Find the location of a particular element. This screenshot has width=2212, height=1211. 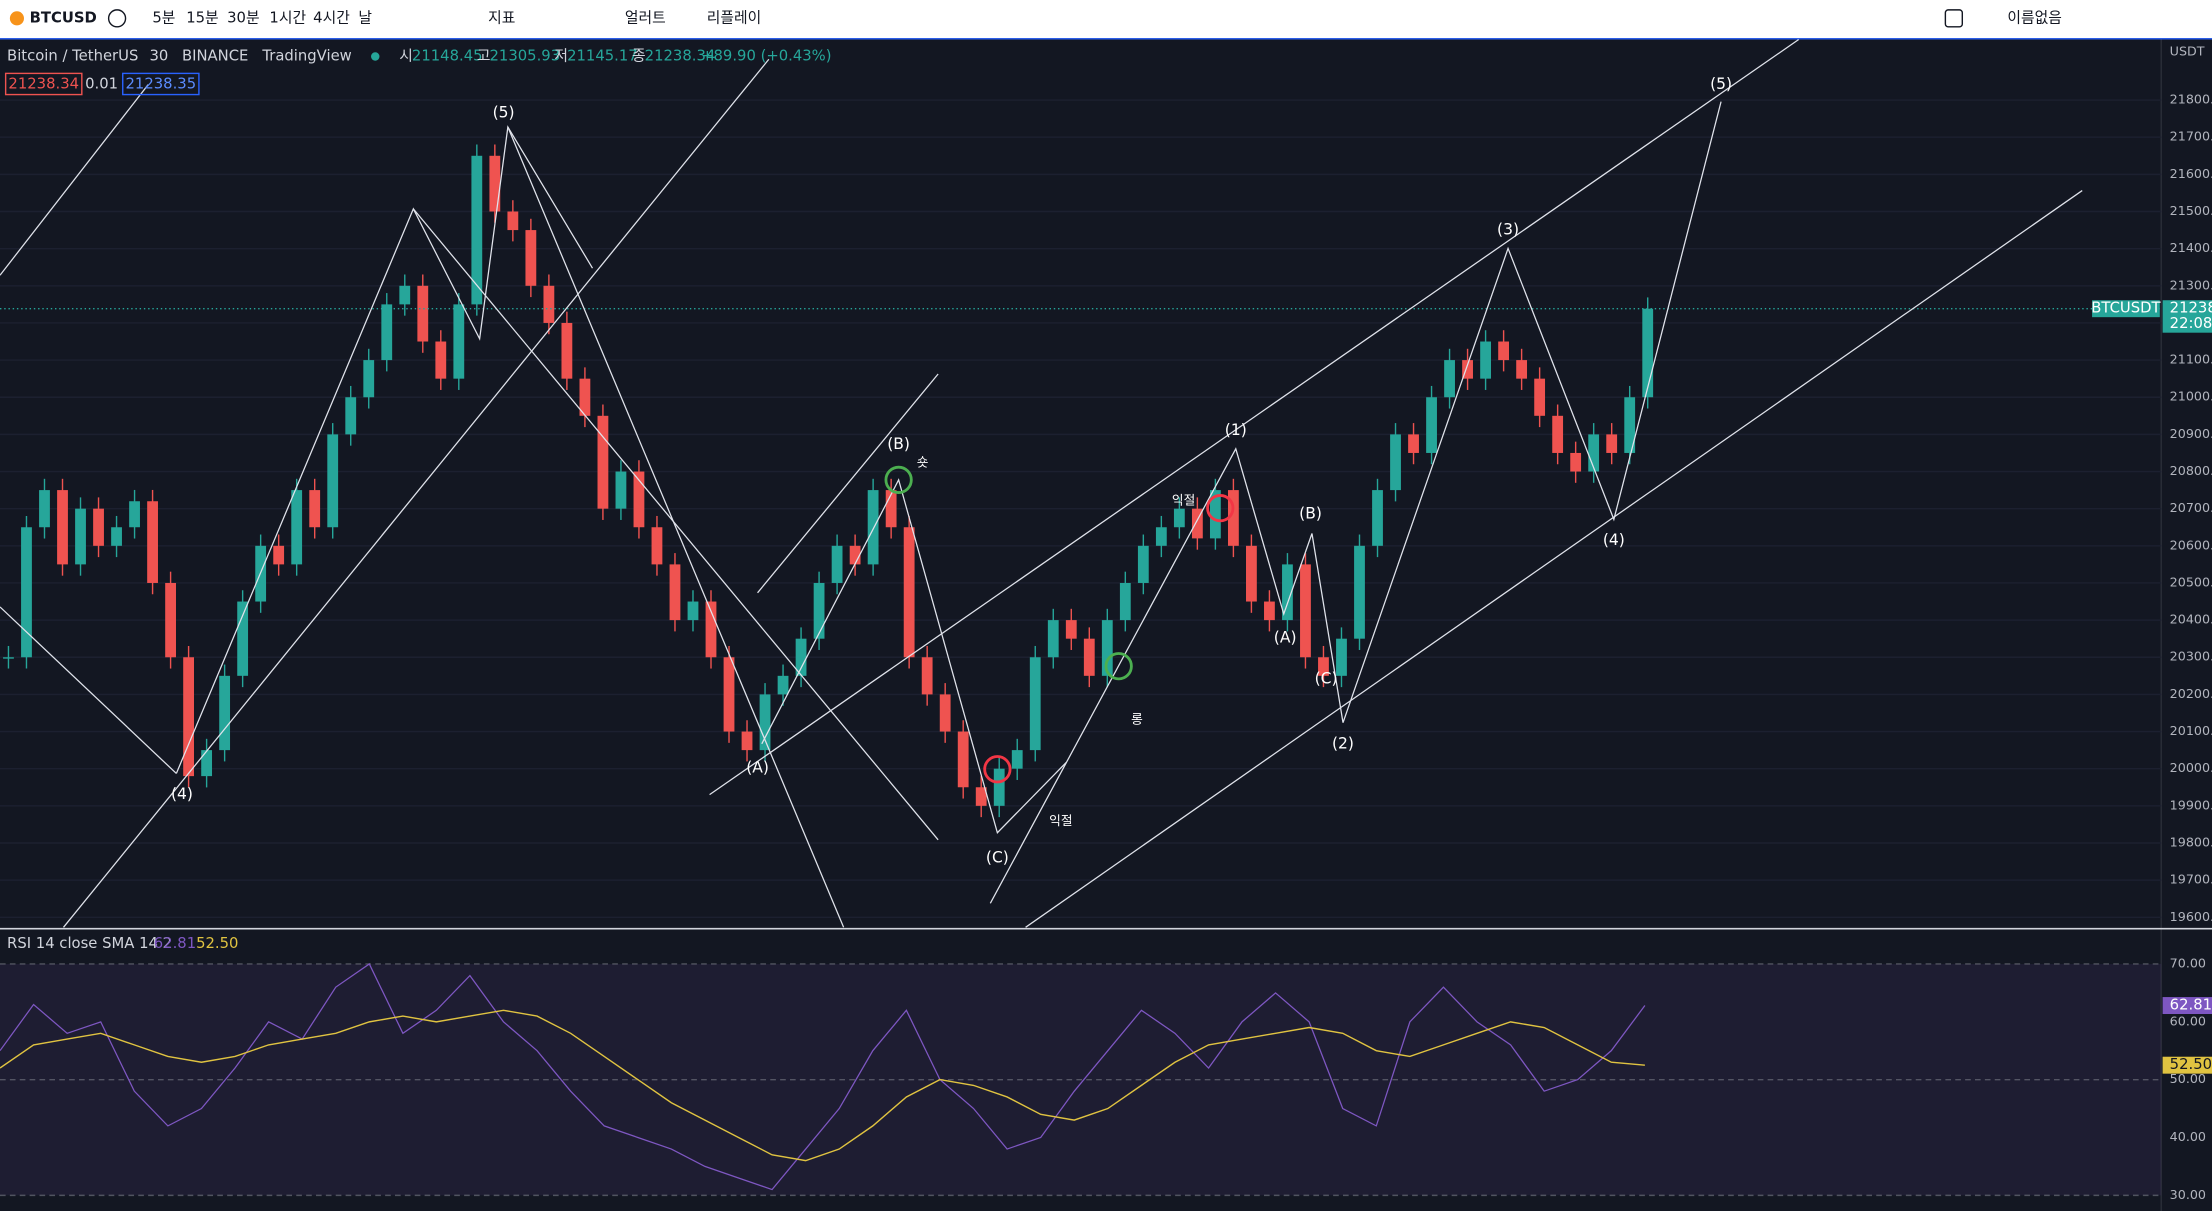

interval: 15분 is located at coordinates (202, 17).